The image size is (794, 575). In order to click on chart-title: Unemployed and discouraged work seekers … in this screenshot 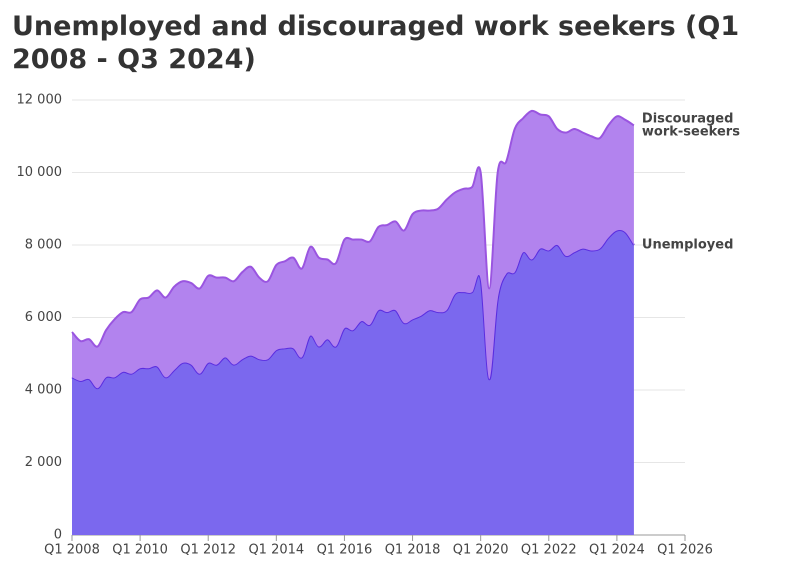, I will do `click(376, 43)`.